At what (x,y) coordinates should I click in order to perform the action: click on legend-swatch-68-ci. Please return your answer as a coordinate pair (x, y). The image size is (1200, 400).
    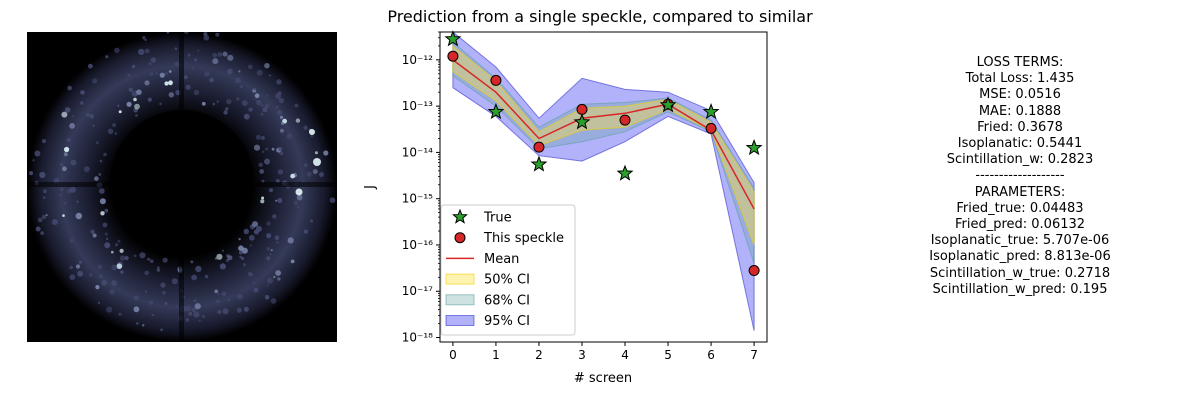
    Looking at the image, I should click on (460, 300).